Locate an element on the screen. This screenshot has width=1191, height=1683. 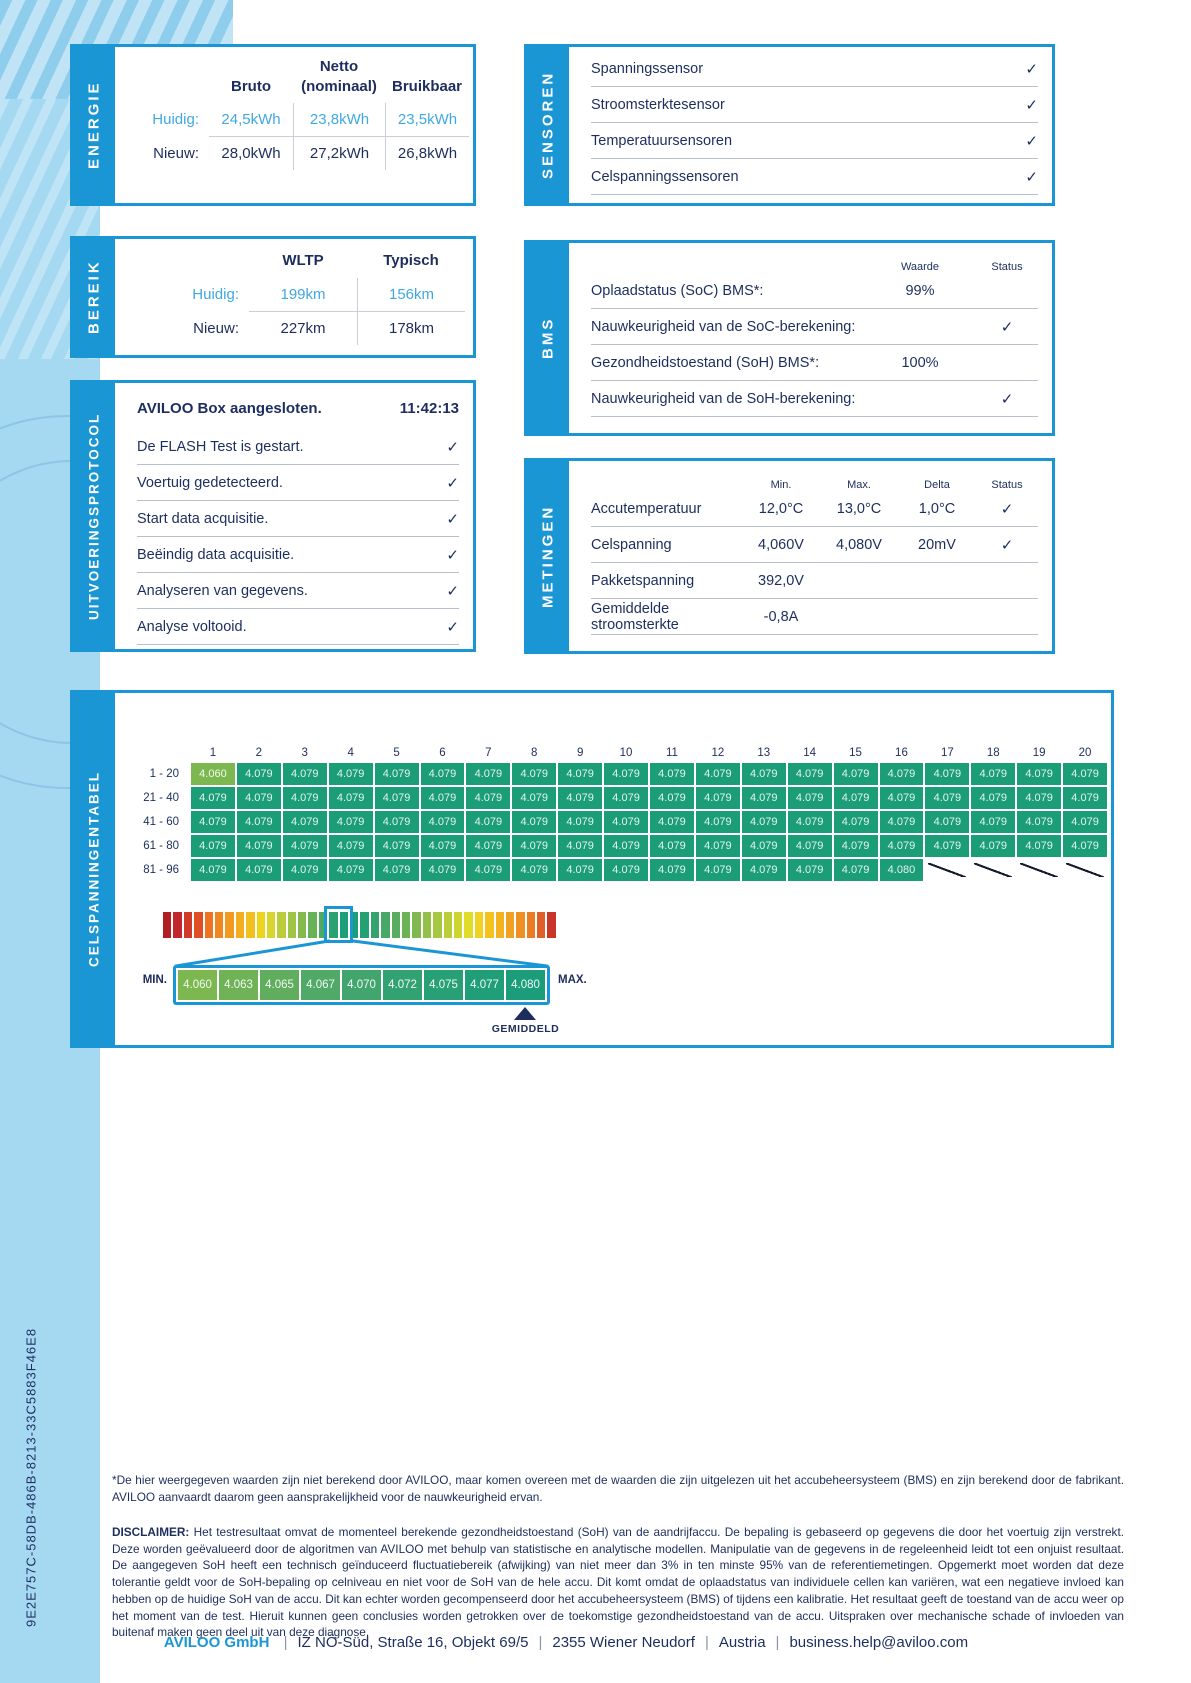
panel-metingen-tab: METINGEN is located at coordinates (548, 556).